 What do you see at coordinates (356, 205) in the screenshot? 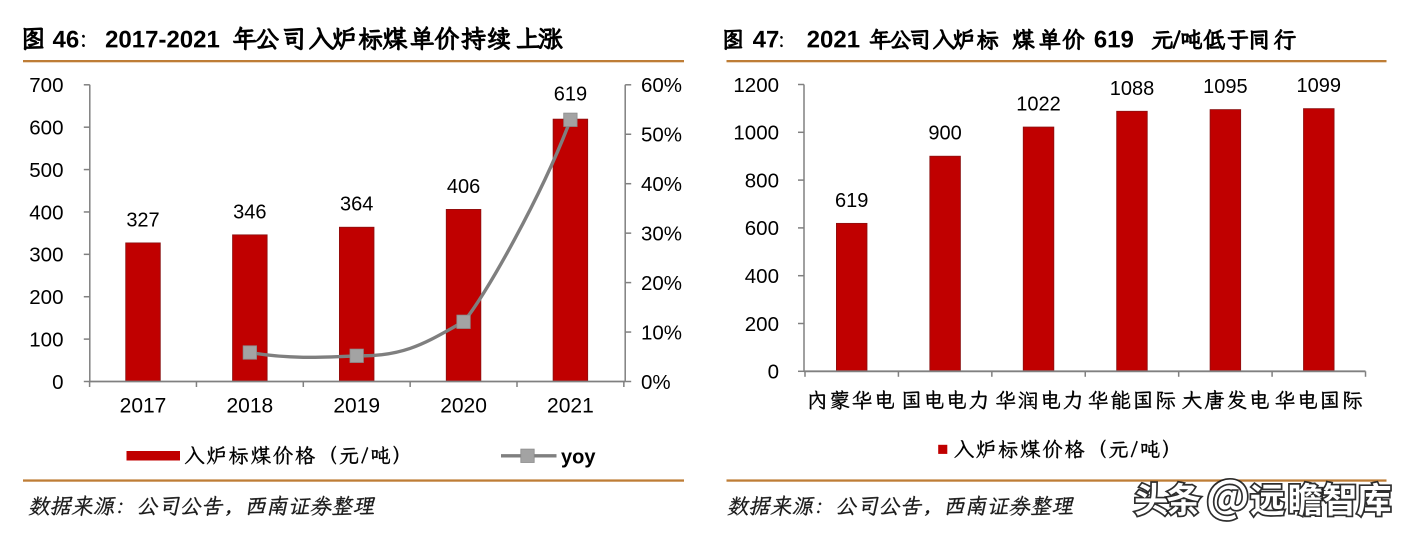
I see `svg-text: 364` at bounding box center [356, 205].